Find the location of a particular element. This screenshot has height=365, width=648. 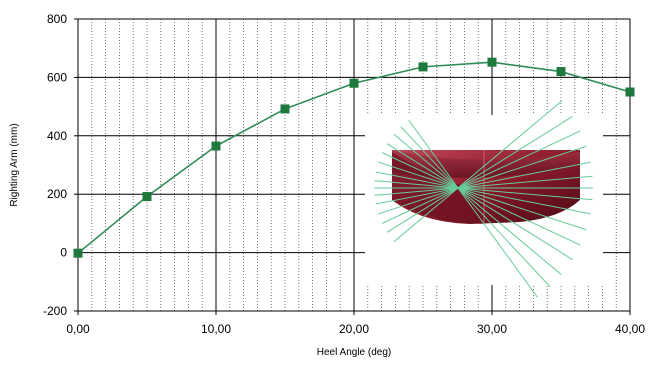

x-tick-label: 20,00 is located at coordinates (354, 329).